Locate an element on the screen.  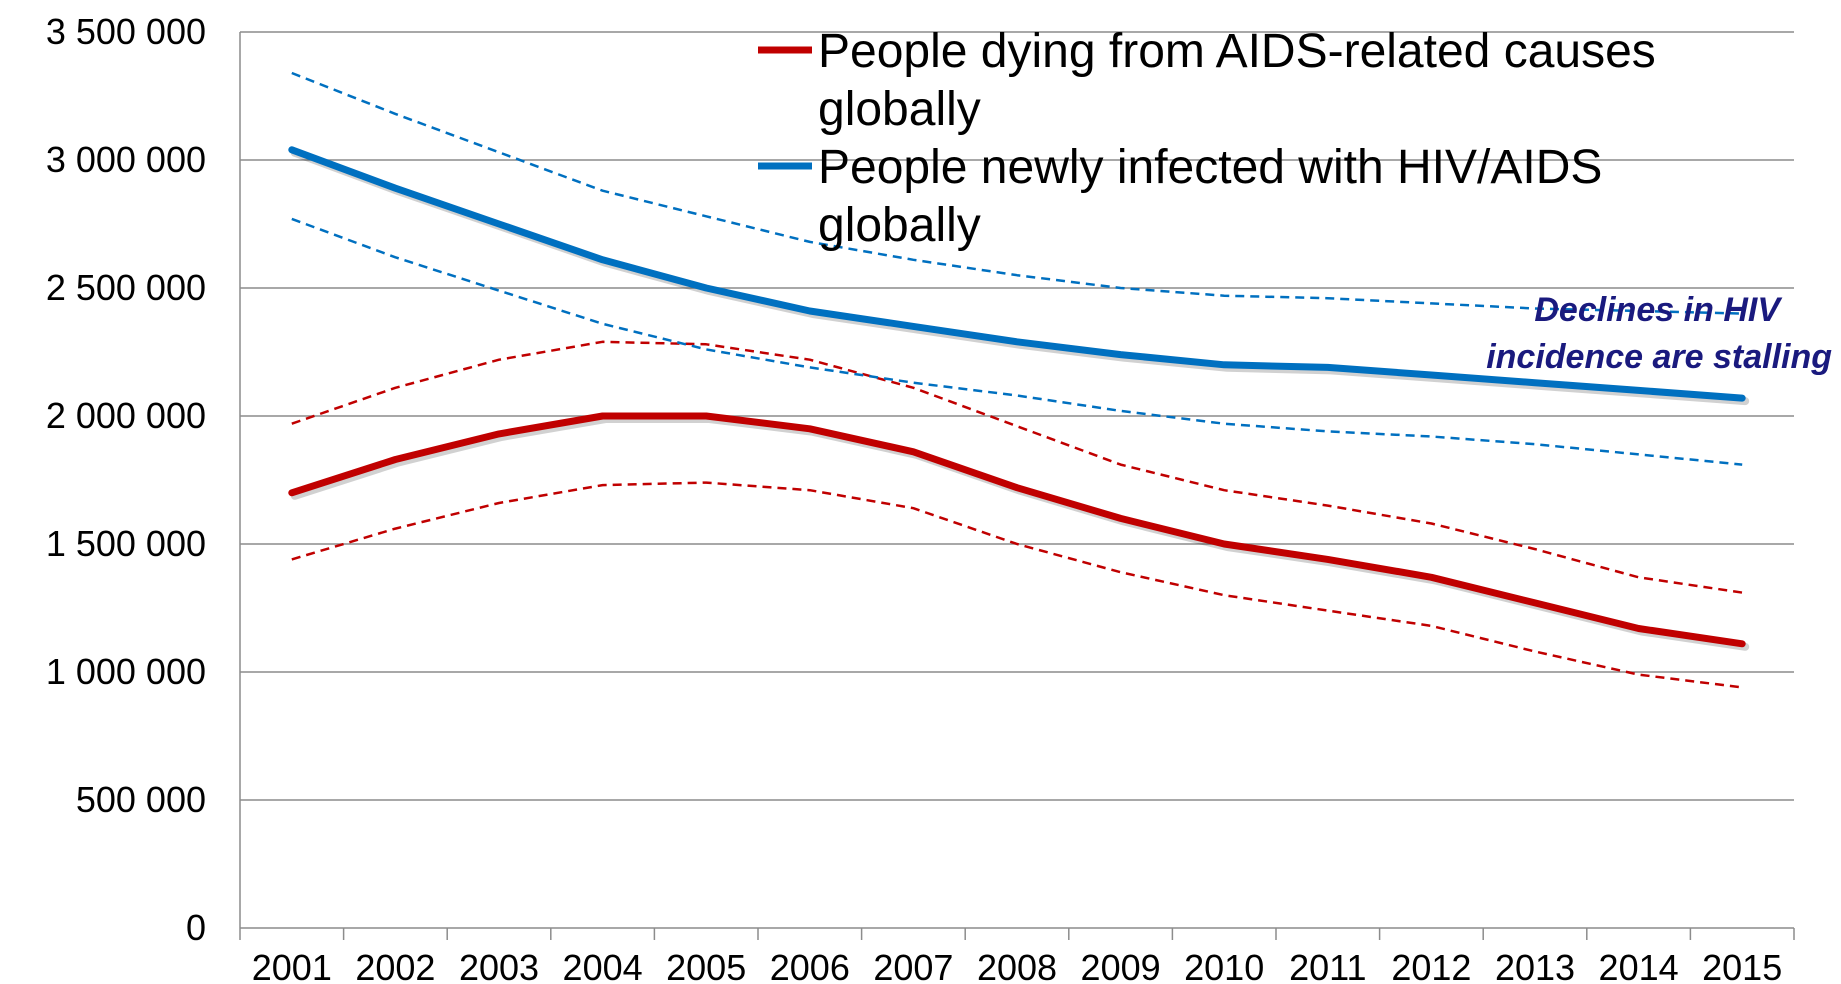
x-tick-label: 2010 is located at coordinates (1224, 965).